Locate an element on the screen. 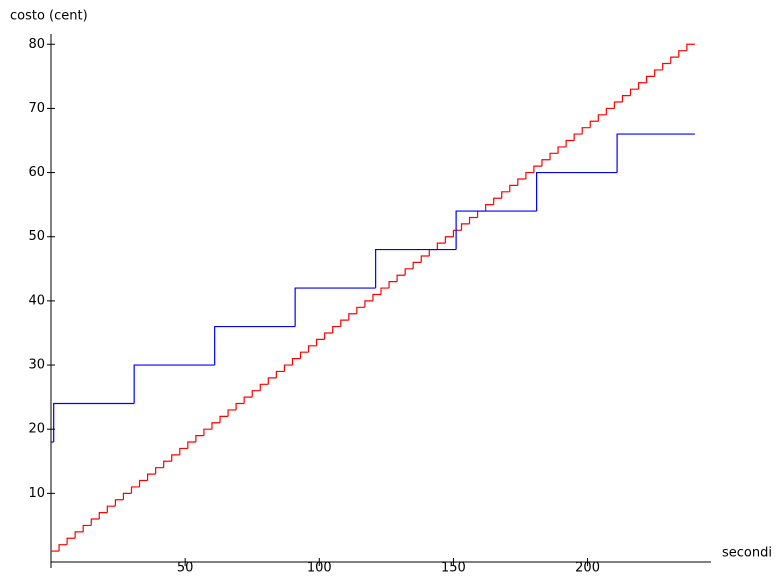 The image size is (782, 583). x-axis-label: secondi is located at coordinates (747, 553).